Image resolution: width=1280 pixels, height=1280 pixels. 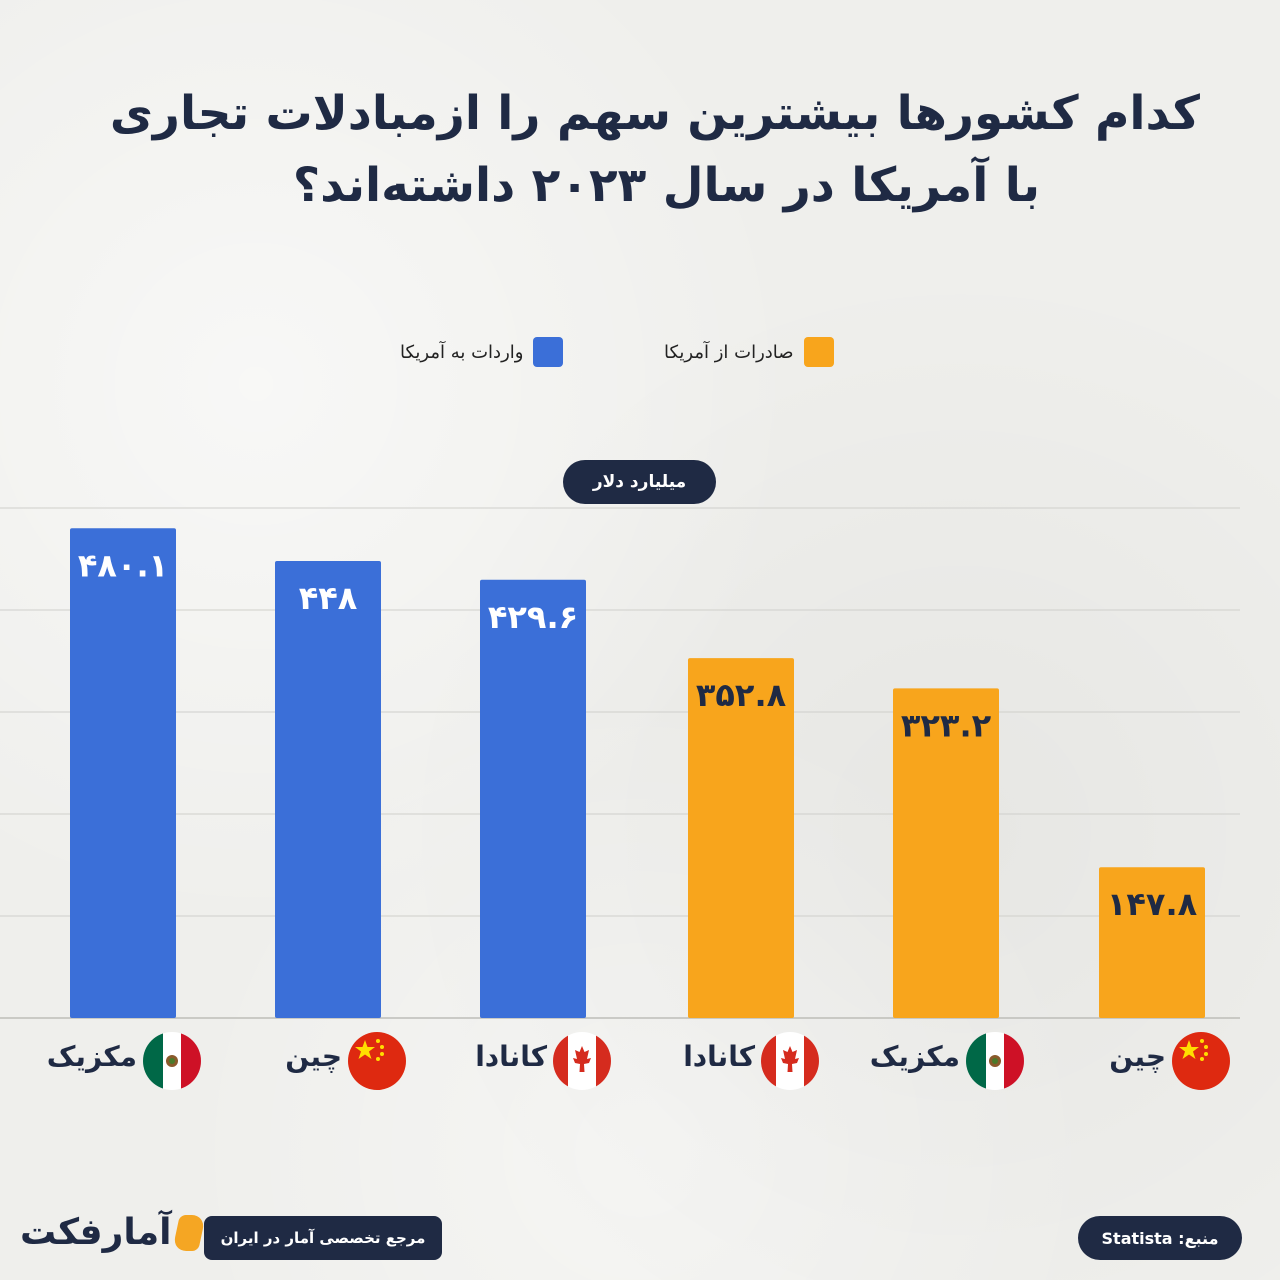 I want to click on bar-value-label: ۴۴۸, so click(x=328, y=598).